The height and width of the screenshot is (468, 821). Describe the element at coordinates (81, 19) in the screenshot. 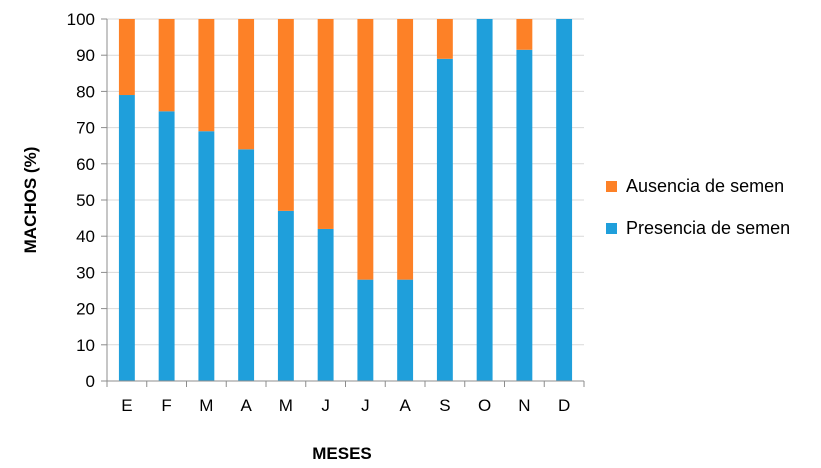

I see `y-tick-label: 100` at that location.